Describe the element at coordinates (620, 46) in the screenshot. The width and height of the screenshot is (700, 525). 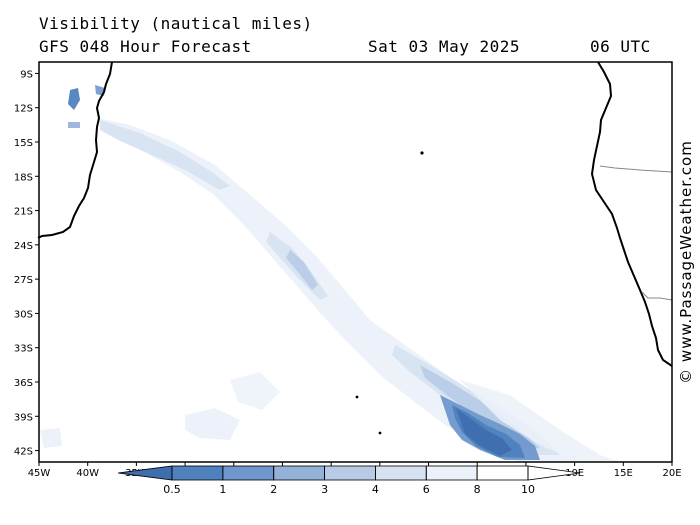
I see `forecast-time: 06 UTC` at that location.